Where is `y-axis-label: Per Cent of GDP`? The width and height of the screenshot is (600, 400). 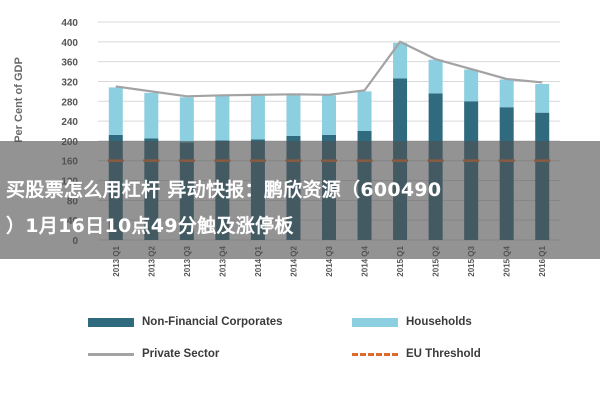
y-axis-label: Per Cent of GDP is located at coordinates (19, 100).